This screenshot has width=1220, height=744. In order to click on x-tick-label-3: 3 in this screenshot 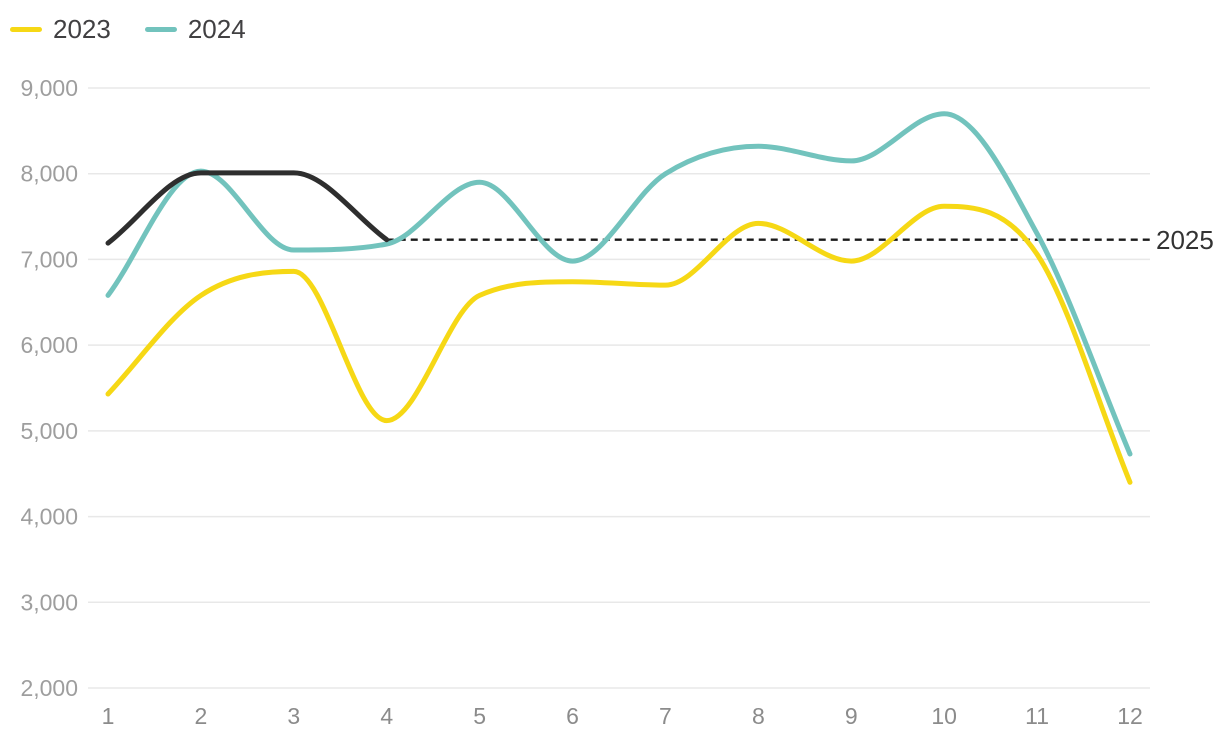, I will do `click(293, 716)`.